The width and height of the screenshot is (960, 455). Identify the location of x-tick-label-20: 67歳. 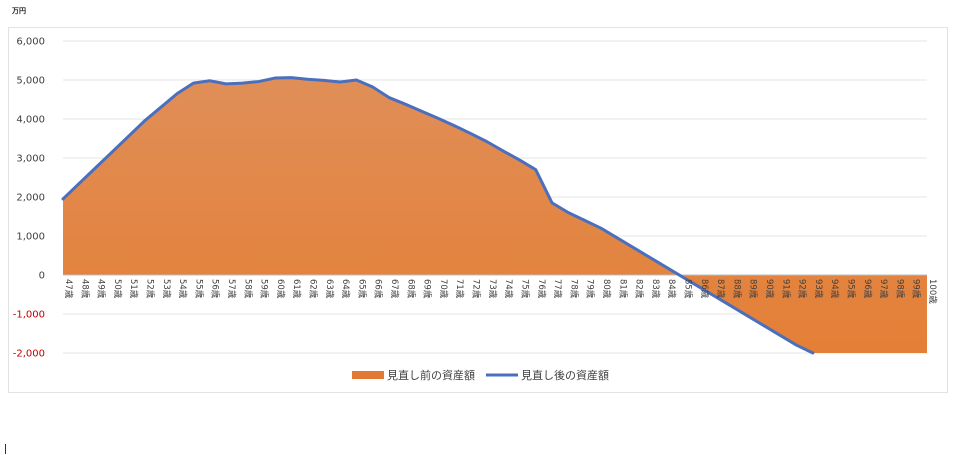
(394, 289).